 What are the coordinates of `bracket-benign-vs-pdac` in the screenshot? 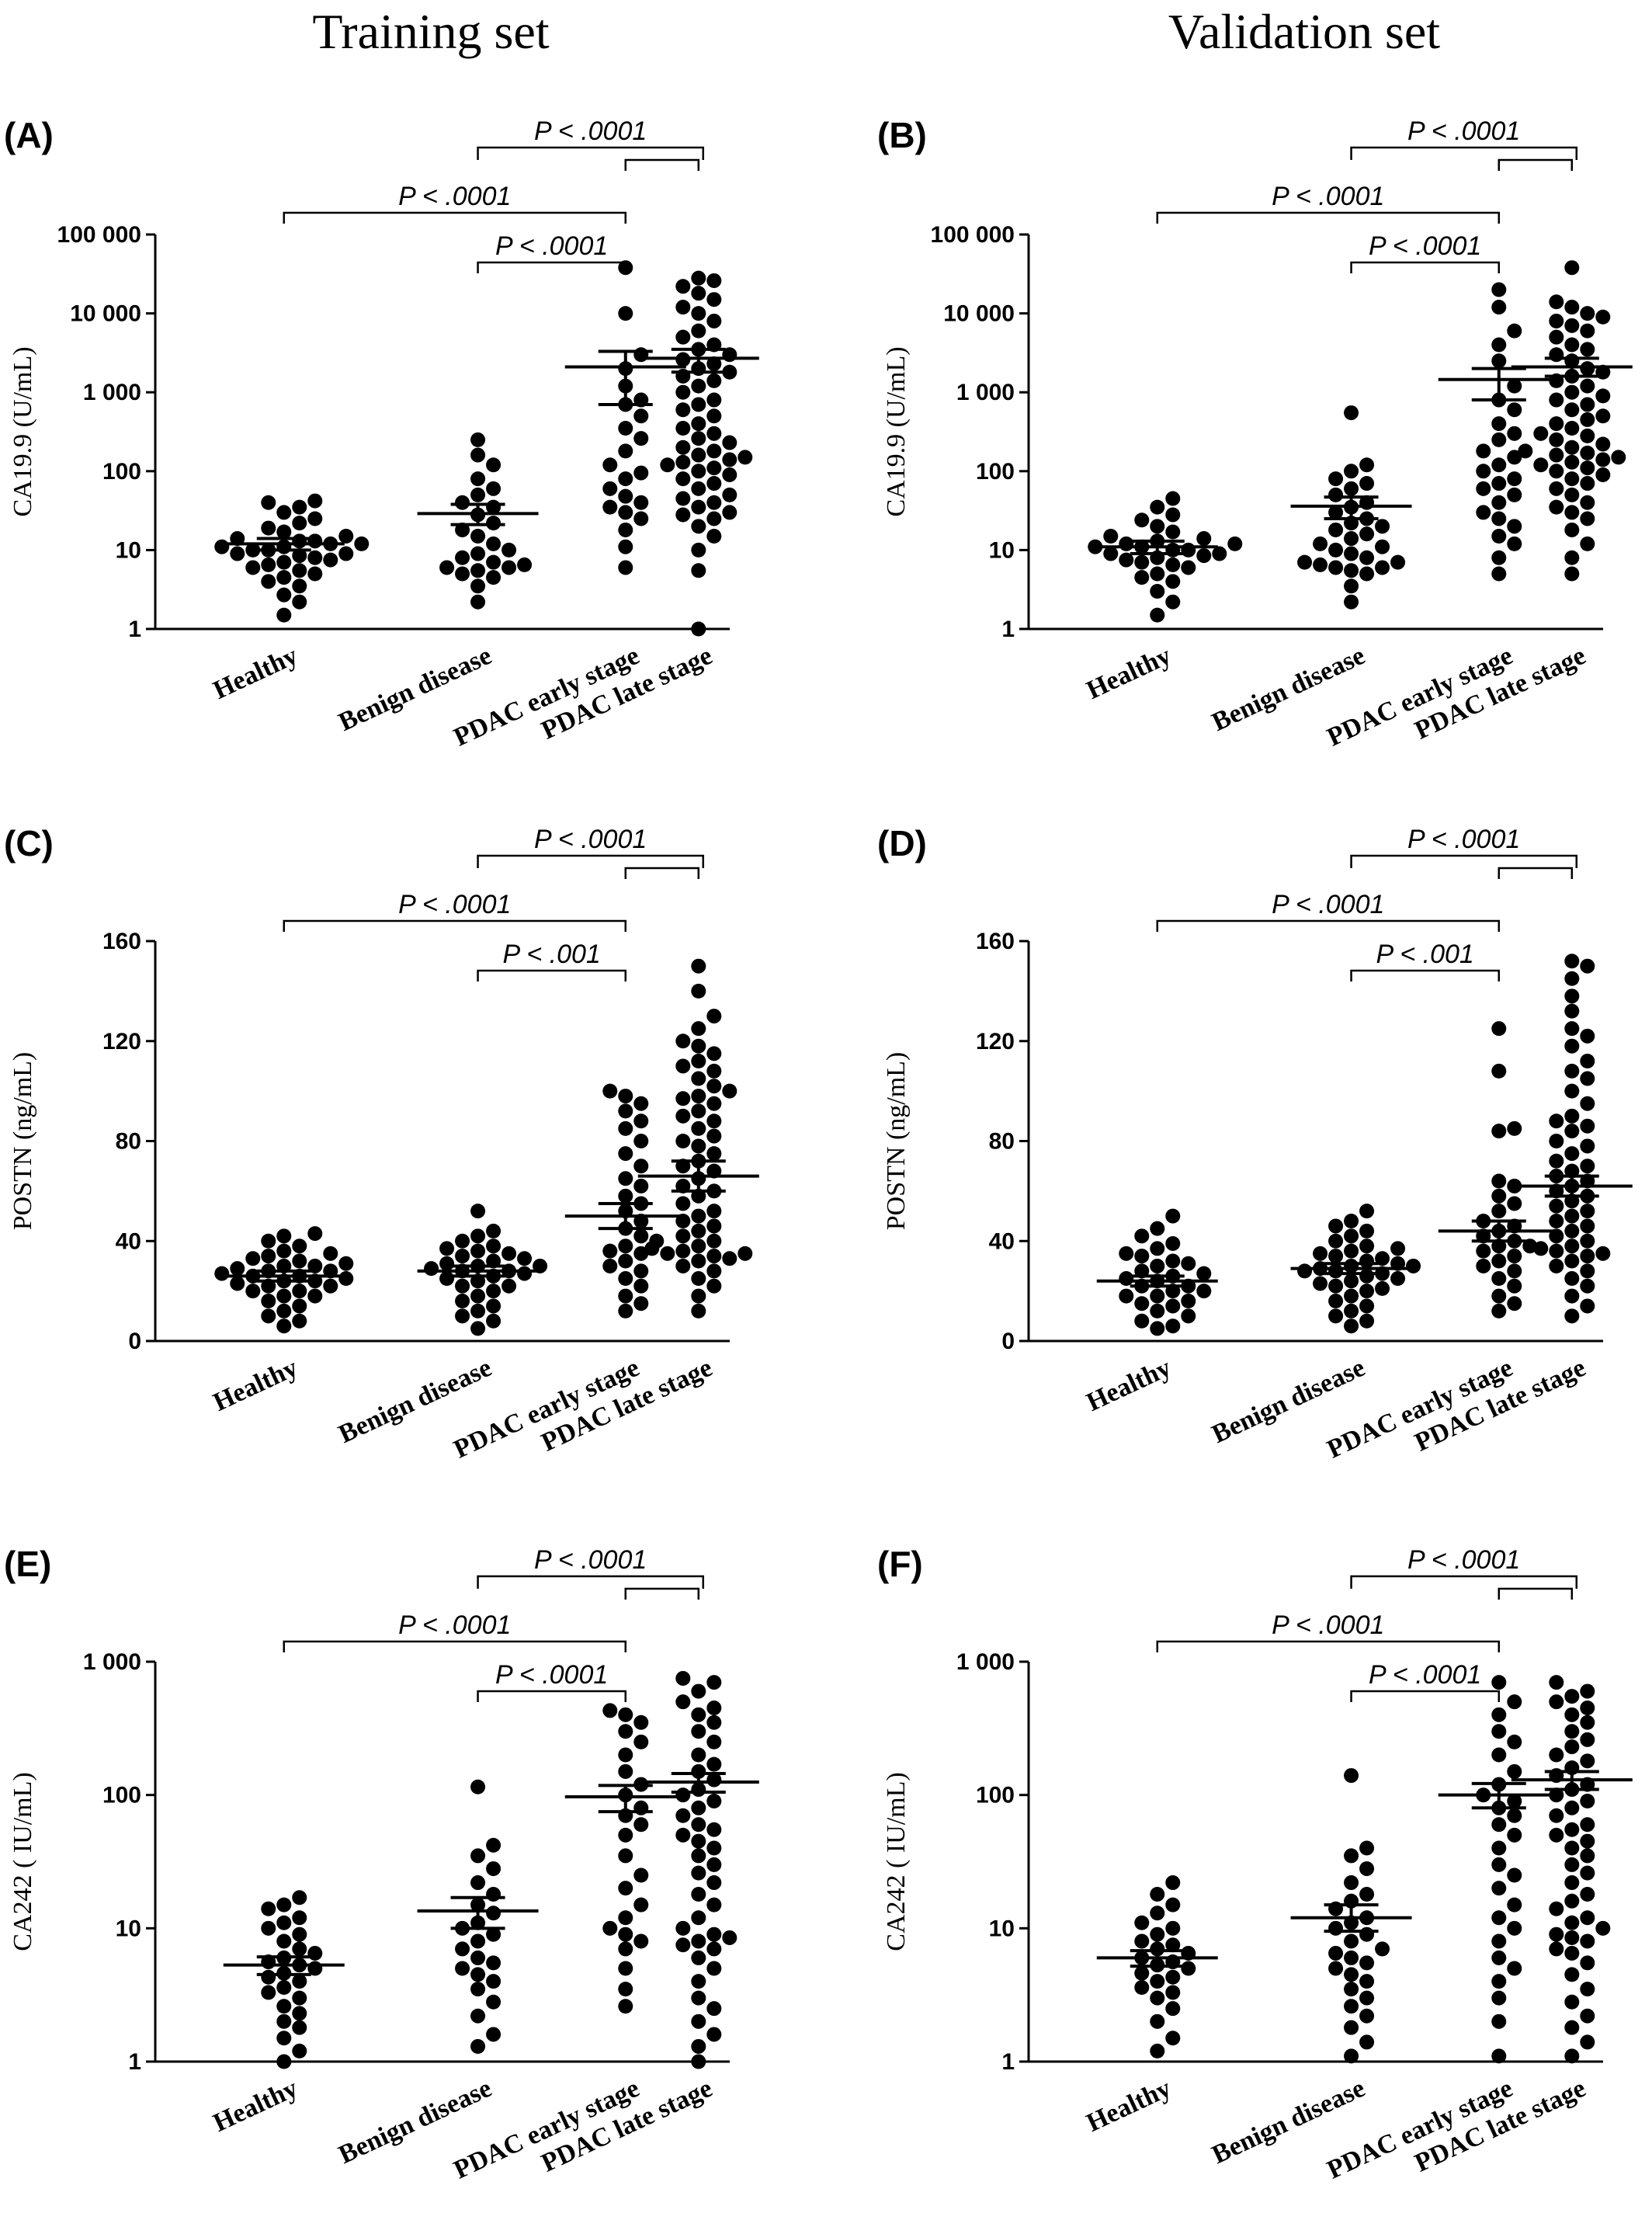 It's located at (591, 153).